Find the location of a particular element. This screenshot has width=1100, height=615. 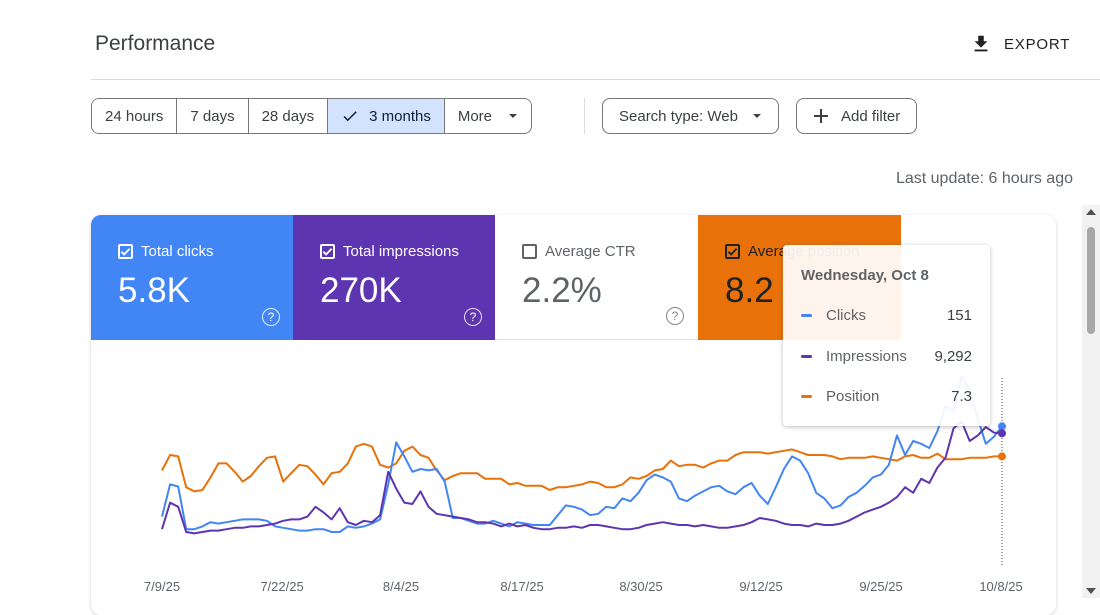

metric-label: Total impressions is located at coordinates (401, 251).